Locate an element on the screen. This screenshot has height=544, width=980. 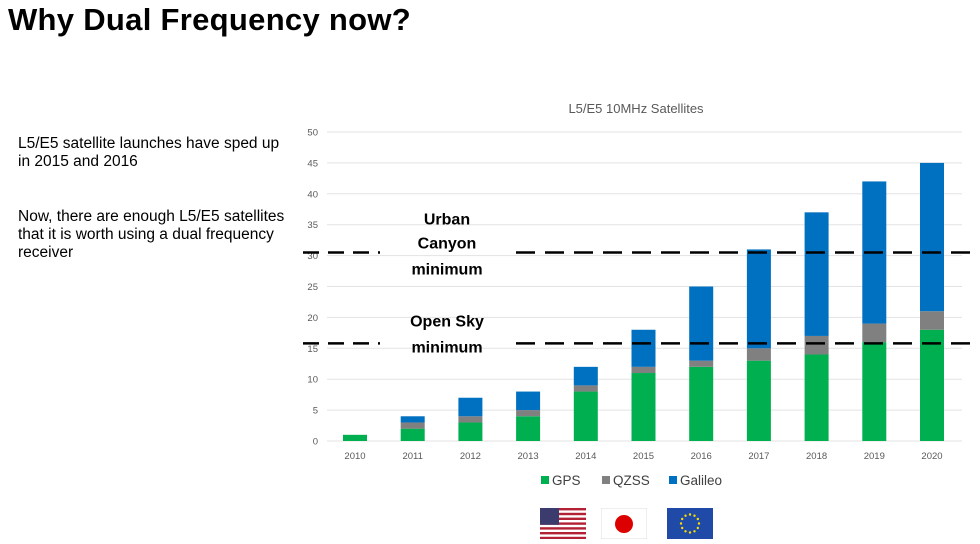
y-tick-label: 15 is located at coordinates (312, 349).